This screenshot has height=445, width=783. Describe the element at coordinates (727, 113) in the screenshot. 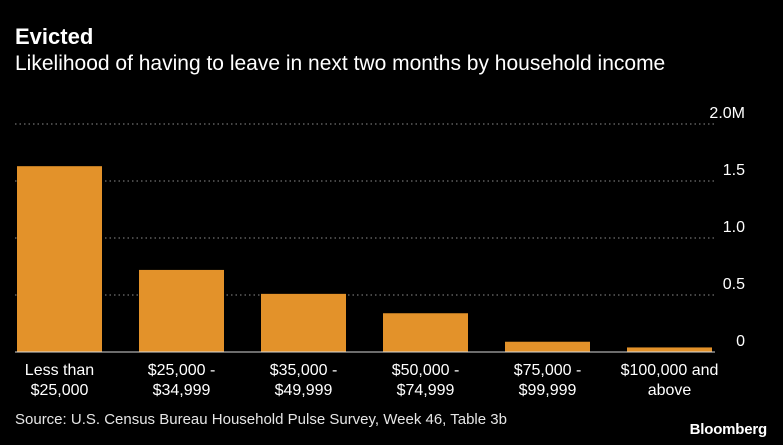

I see `y-tick-label: 2.0M` at that location.